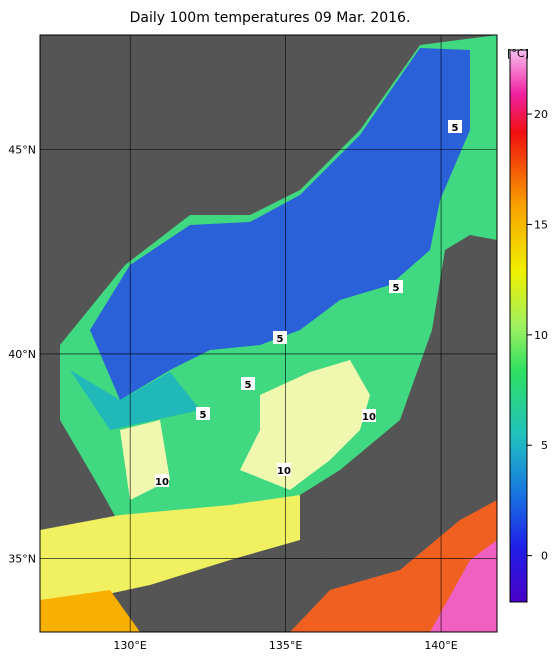  I want to click on land-japan, so click(398, 470).